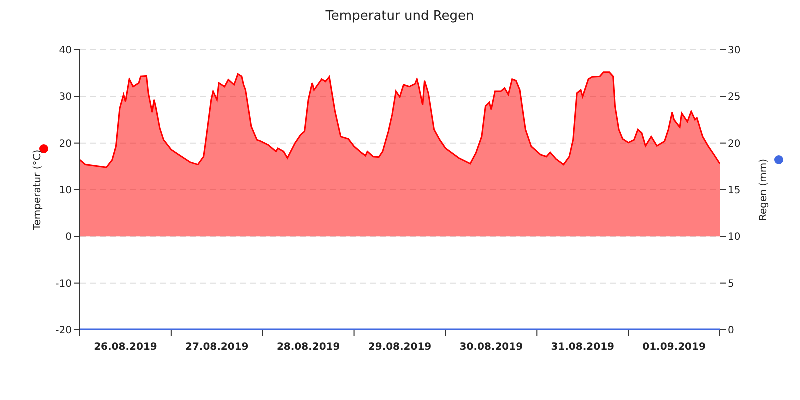 This screenshot has width=800, height=400. I want to click on y-tick-label: 10, so click(65, 191).